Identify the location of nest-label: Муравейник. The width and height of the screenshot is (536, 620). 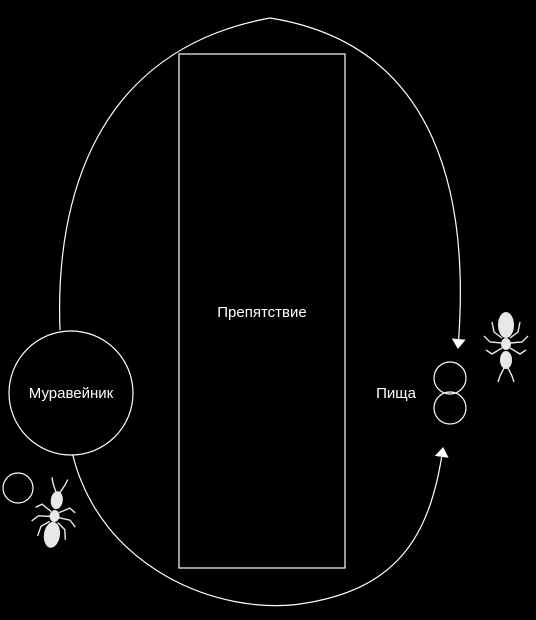
(71, 393).